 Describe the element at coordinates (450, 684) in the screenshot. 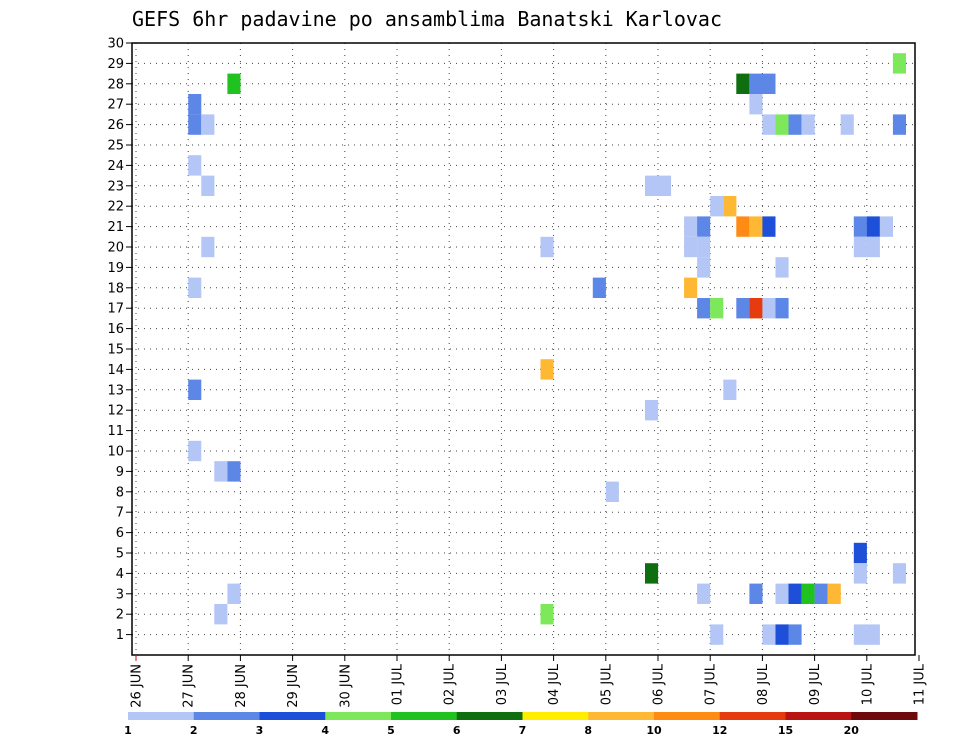

I see `x-tick-label: 02 JUL` at that location.